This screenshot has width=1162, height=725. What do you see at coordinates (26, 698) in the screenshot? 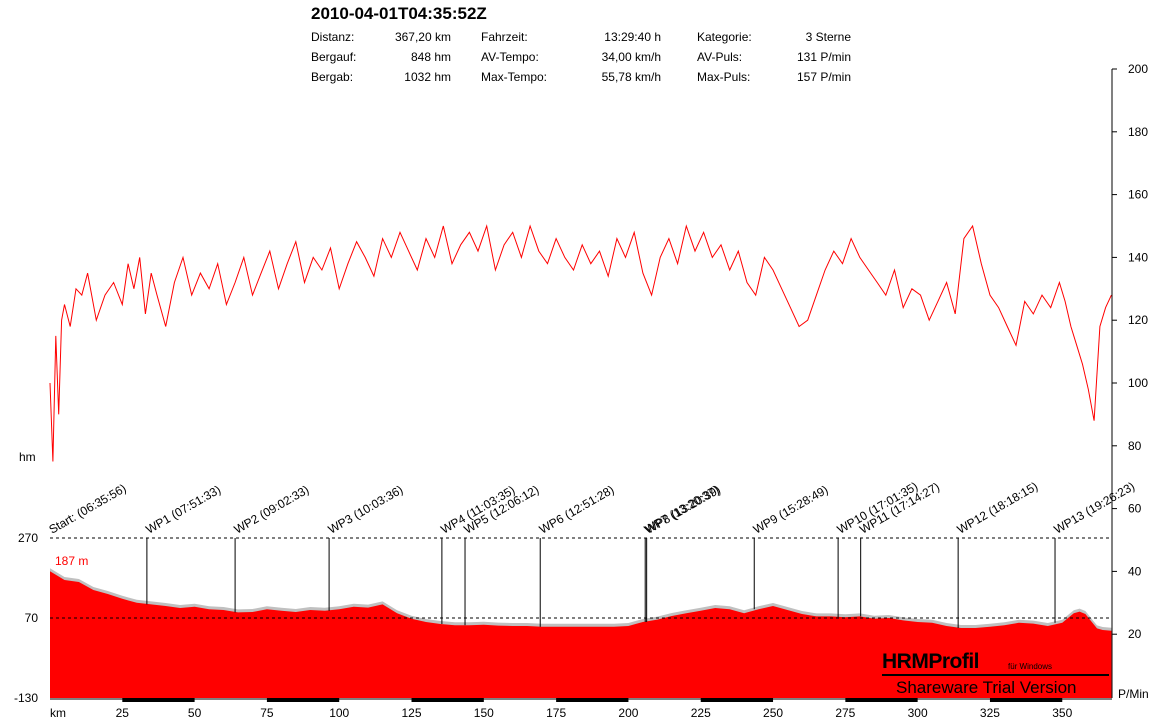
I see `left-axis-tick-label: -130` at bounding box center [26, 698].